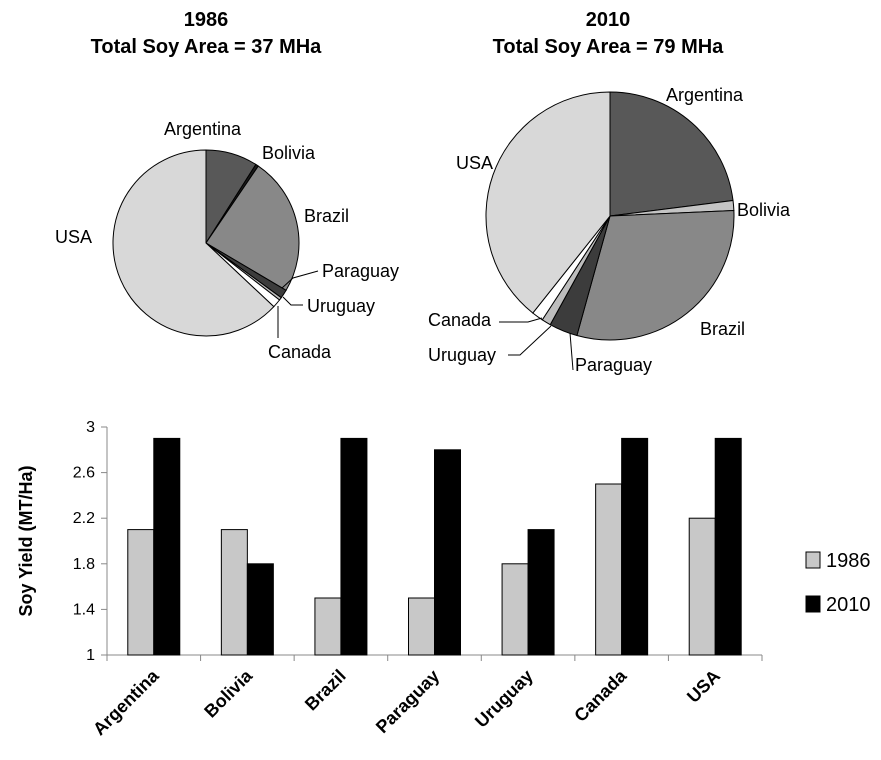 This screenshot has width=881, height=760. Describe the element at coordinates (521, 320) in the screenshot. I see `leader-2010-canada` at that location.